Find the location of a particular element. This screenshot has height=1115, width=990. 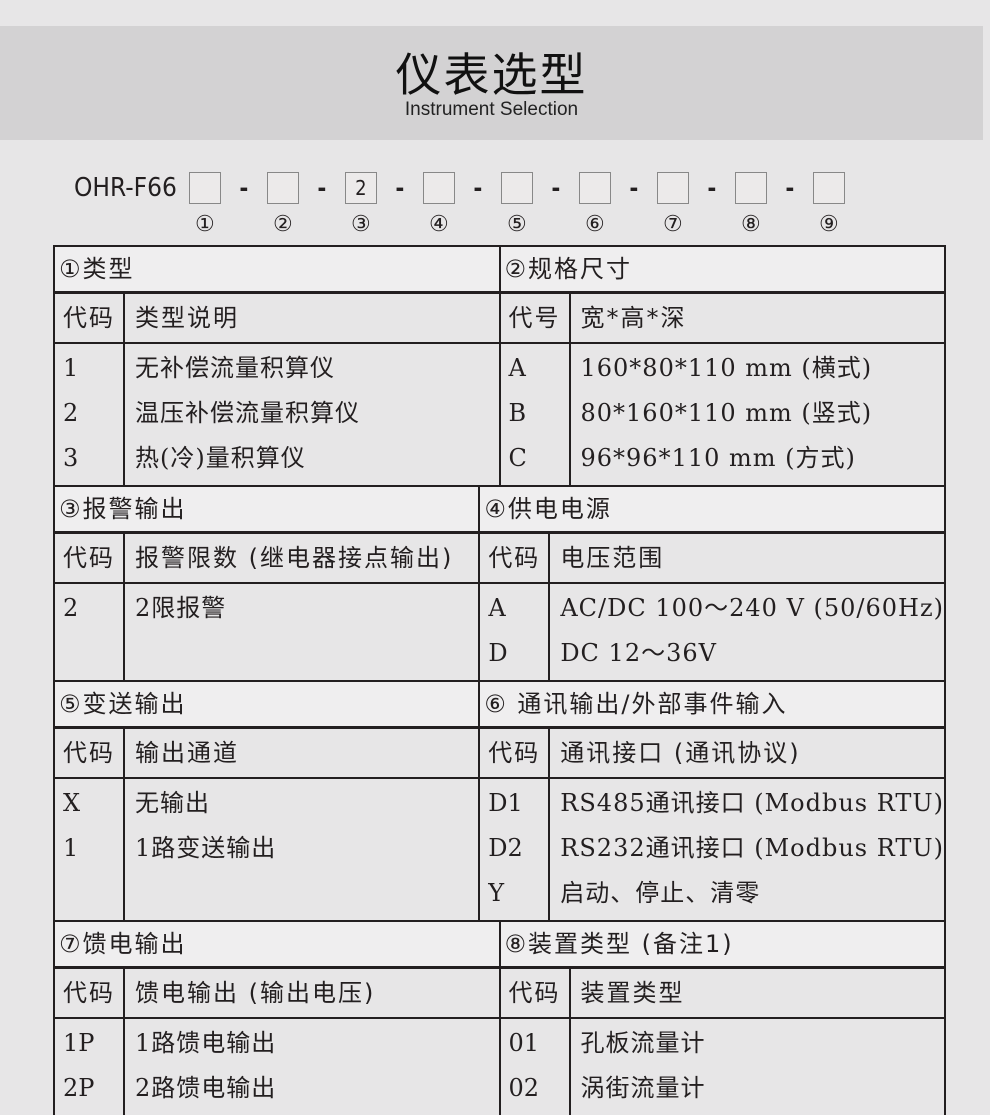

row-code: B is located at coordinates (517, 413).